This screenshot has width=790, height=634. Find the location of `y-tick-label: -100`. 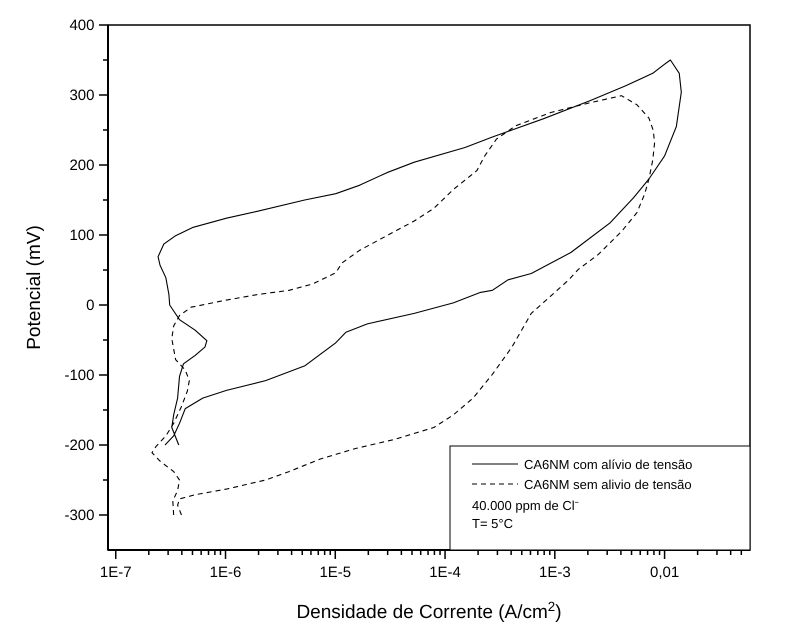

y-tick-label: -100 is located at coordinates (79, 375).